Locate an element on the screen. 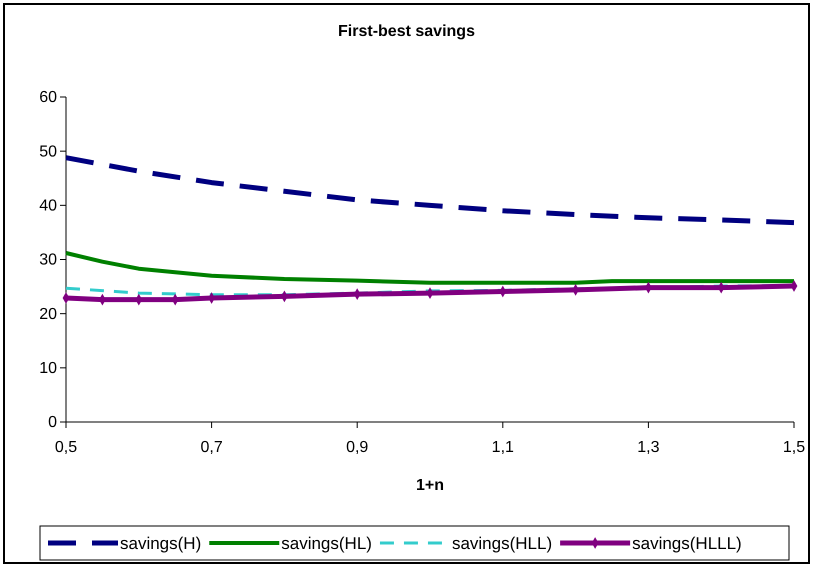  y-tick-label: 0 is located at coordinates (53, 423).